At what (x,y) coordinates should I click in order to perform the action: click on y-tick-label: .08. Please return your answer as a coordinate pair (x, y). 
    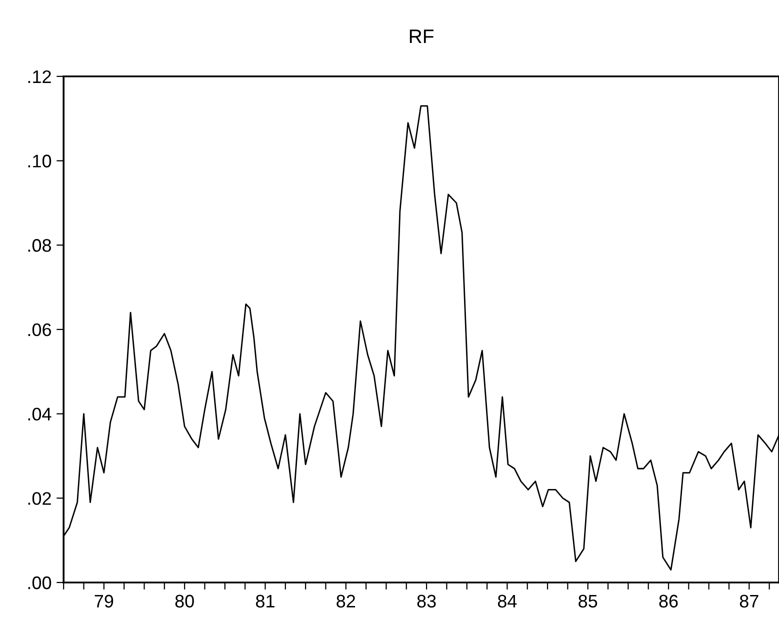
    Looking at the image, I should click on (40, 245).